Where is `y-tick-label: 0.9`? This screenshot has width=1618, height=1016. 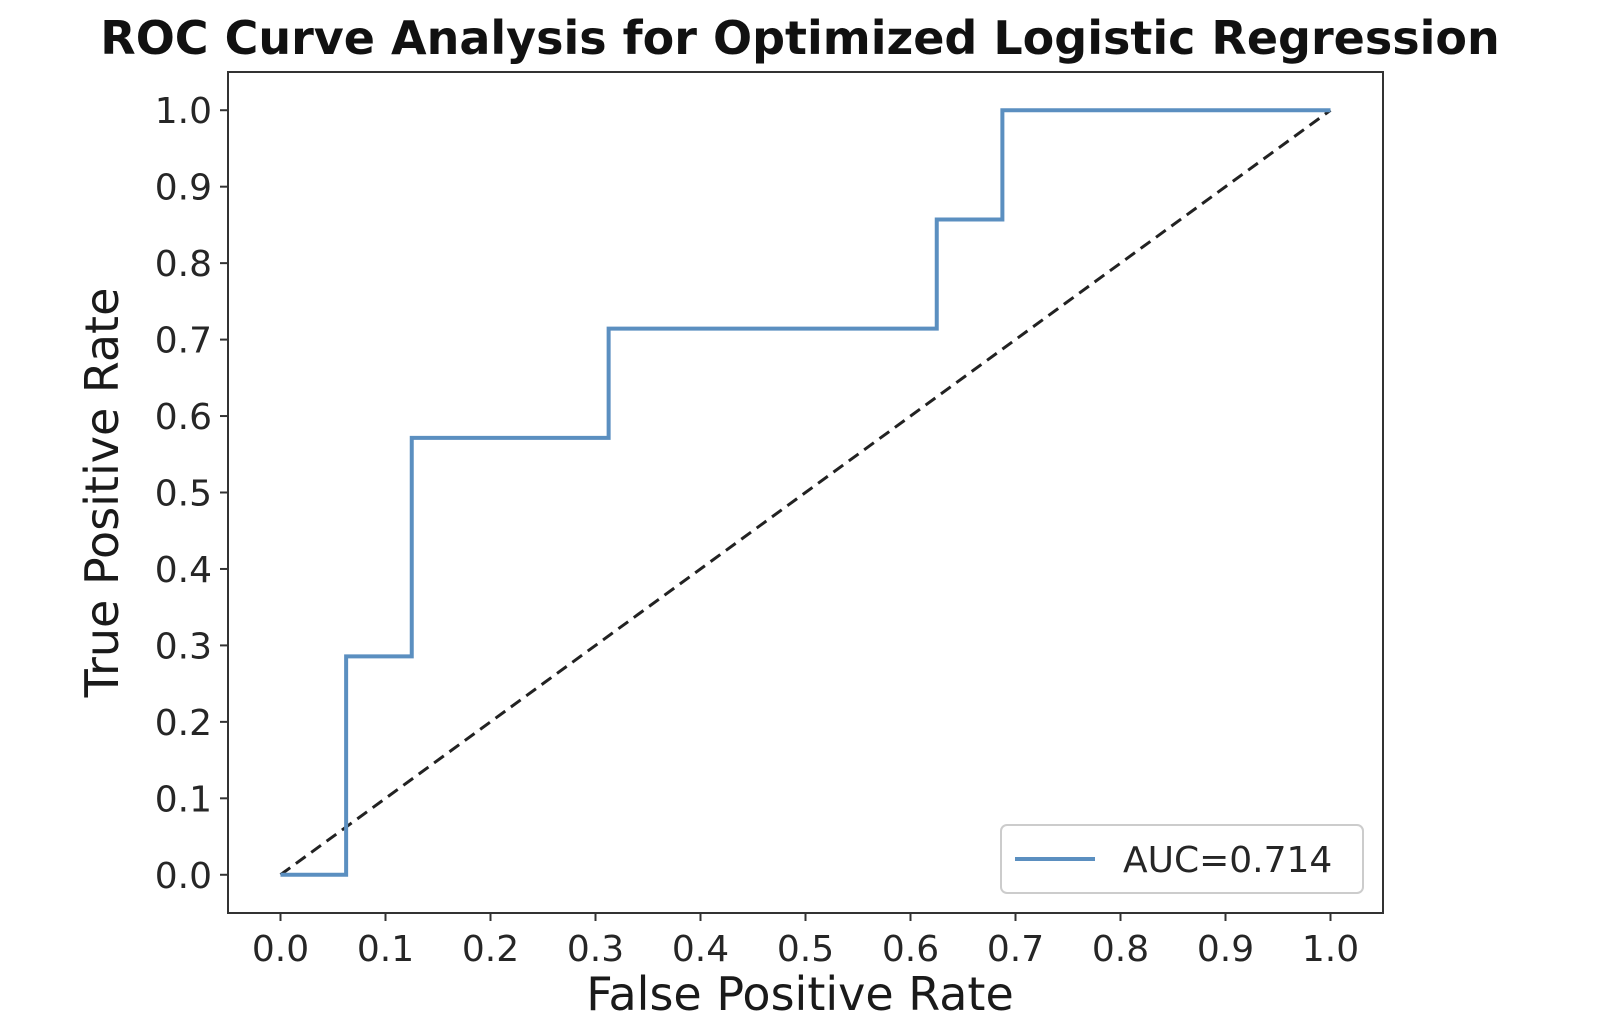
y-tick-label: 0.9 is located at coordinates (183, 188).